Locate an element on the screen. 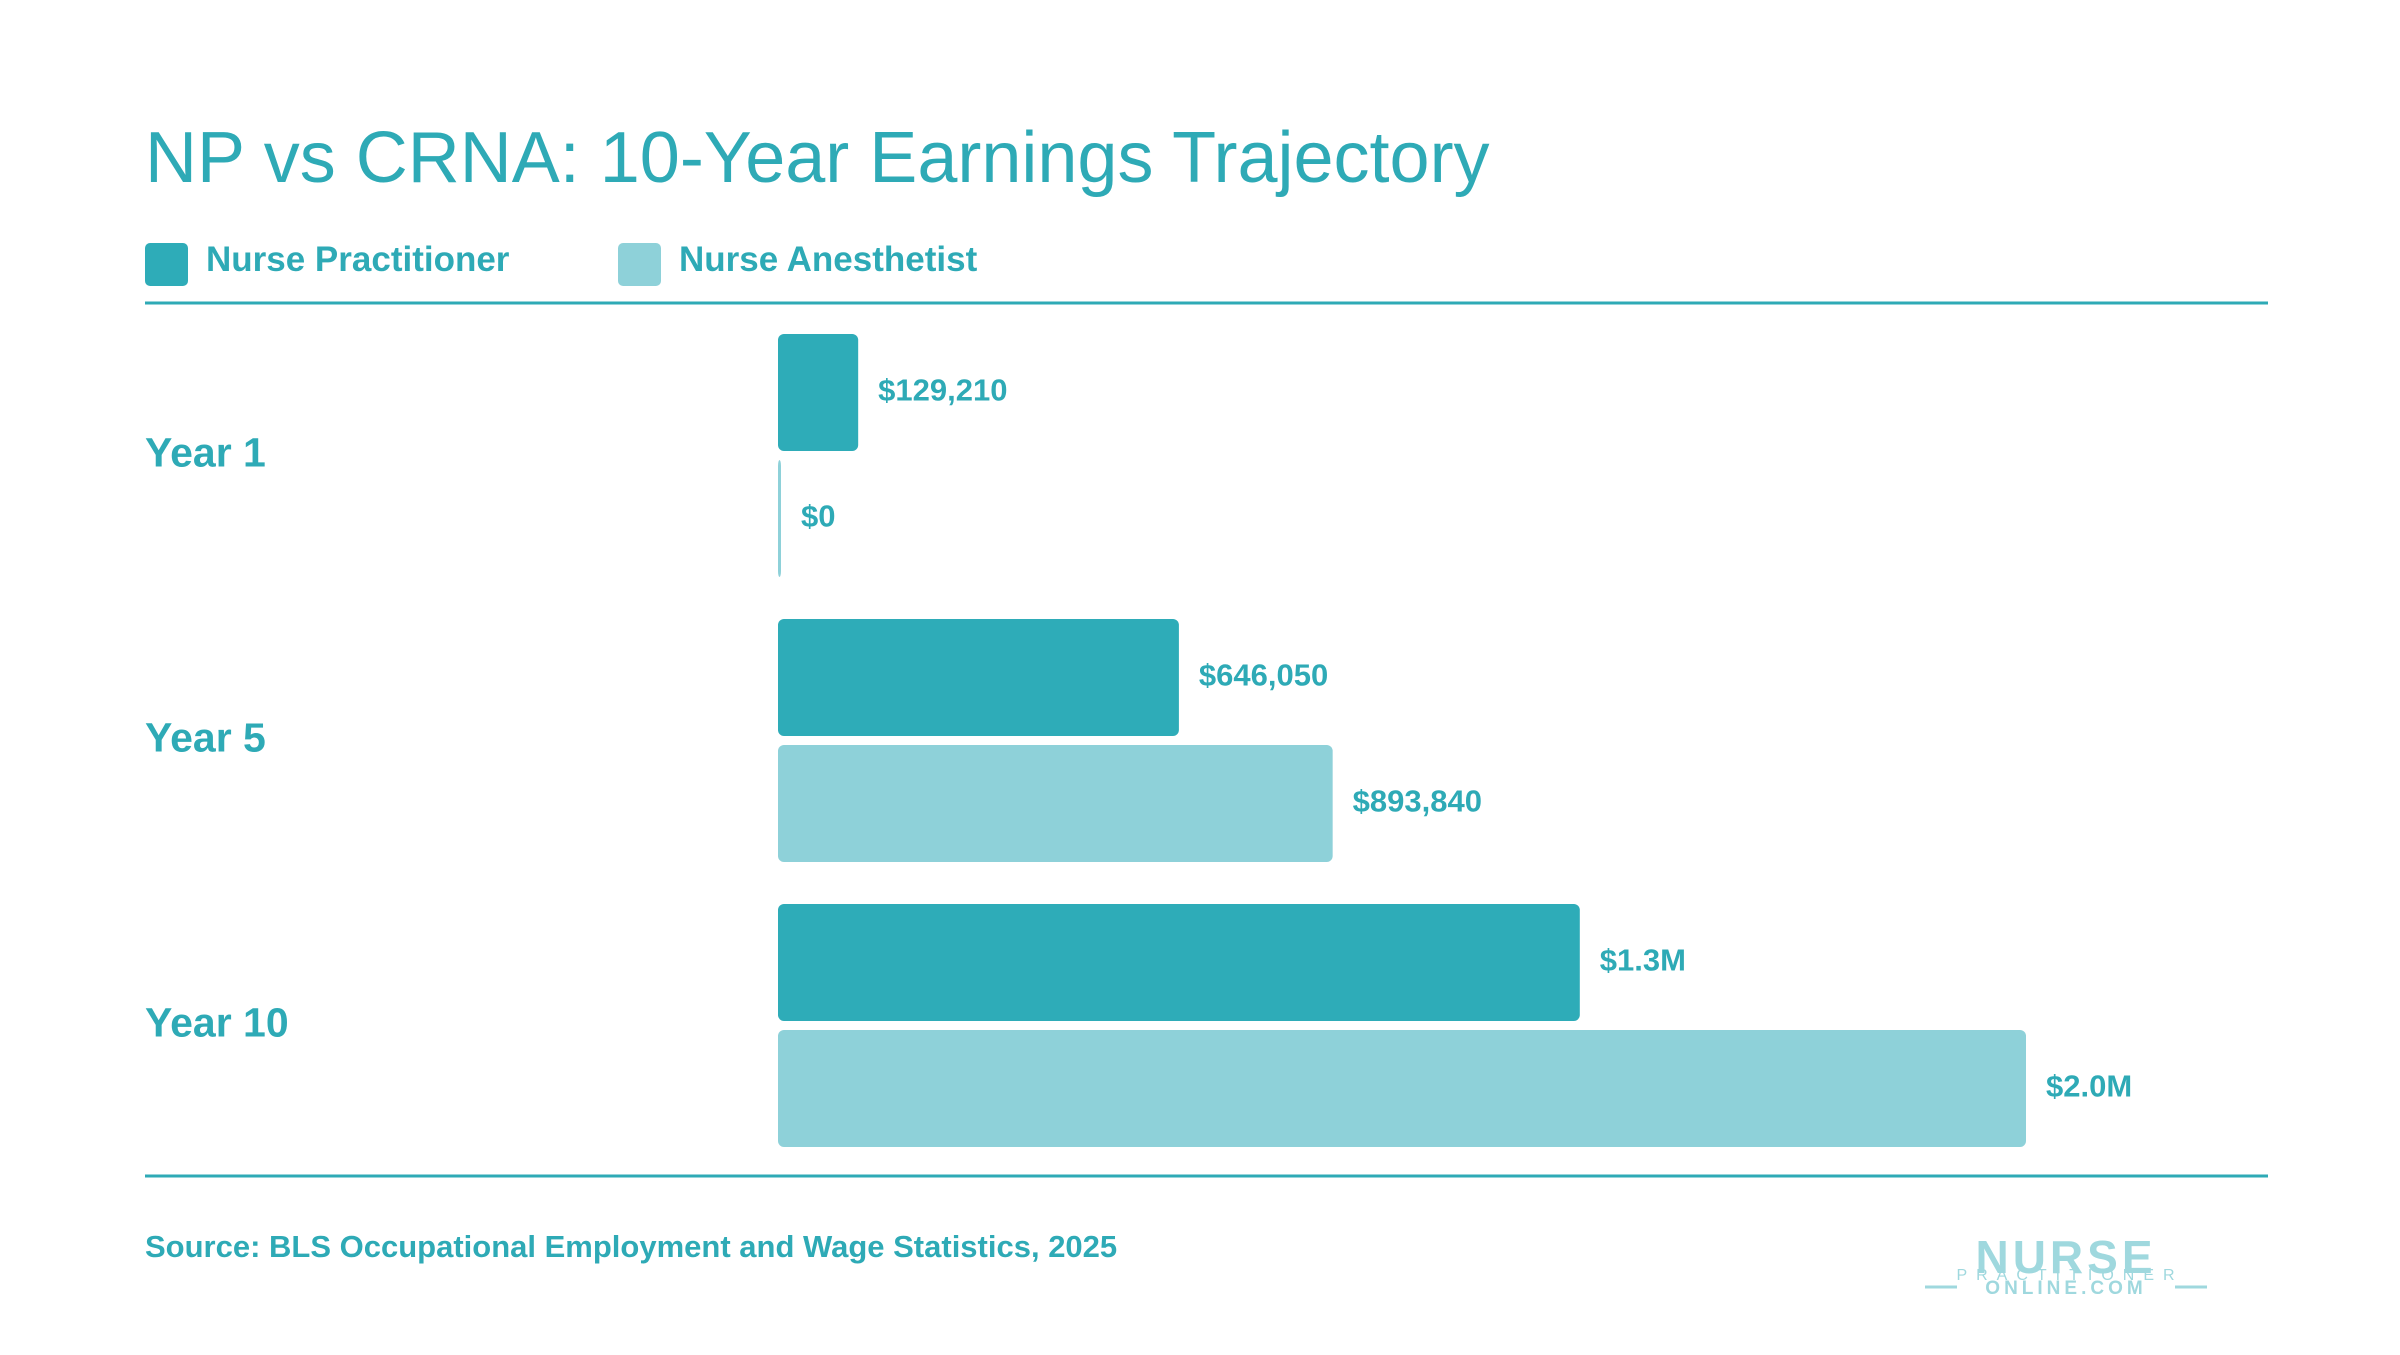  value-label: $129,210 is located at coordinates (942, 390).